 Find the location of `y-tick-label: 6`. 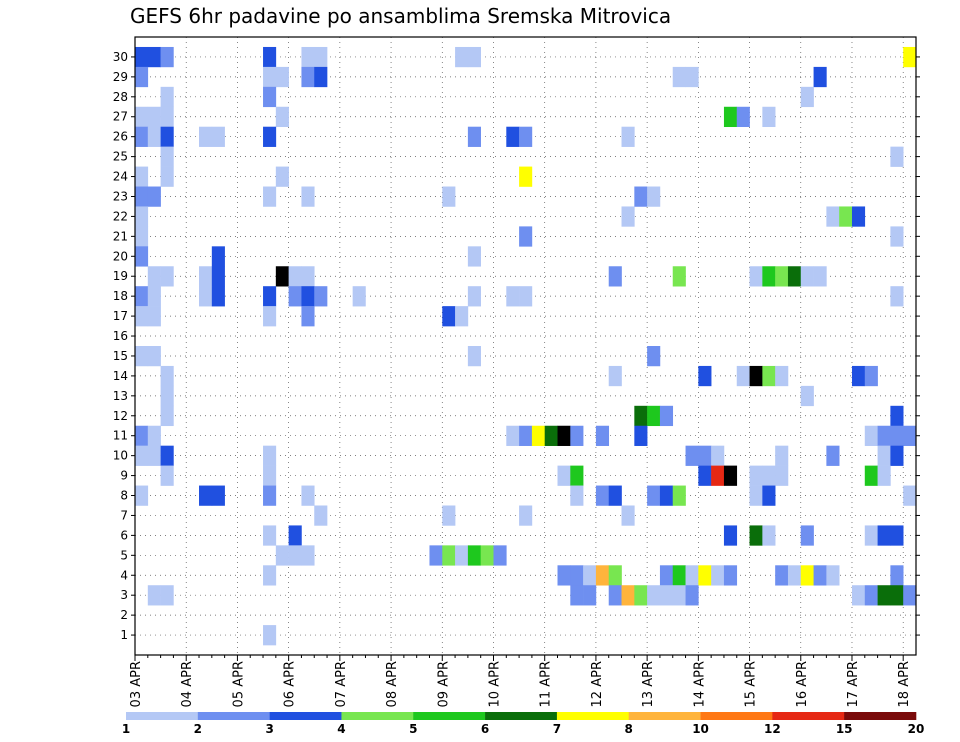

y-tick-label: 6 is located at coordinates (124, 535).